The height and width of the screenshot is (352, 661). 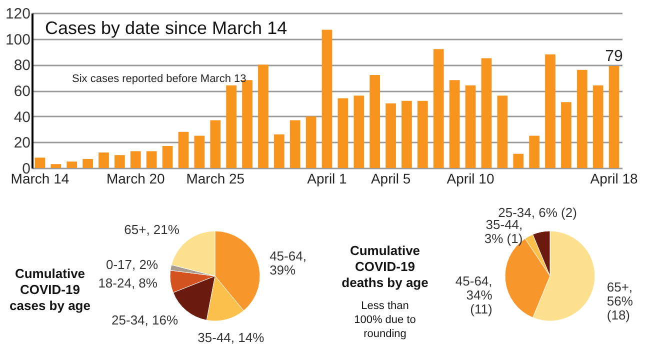 I want to click on text: Cumulative COVID-19 deaths by age, so click(x=385, y=266).